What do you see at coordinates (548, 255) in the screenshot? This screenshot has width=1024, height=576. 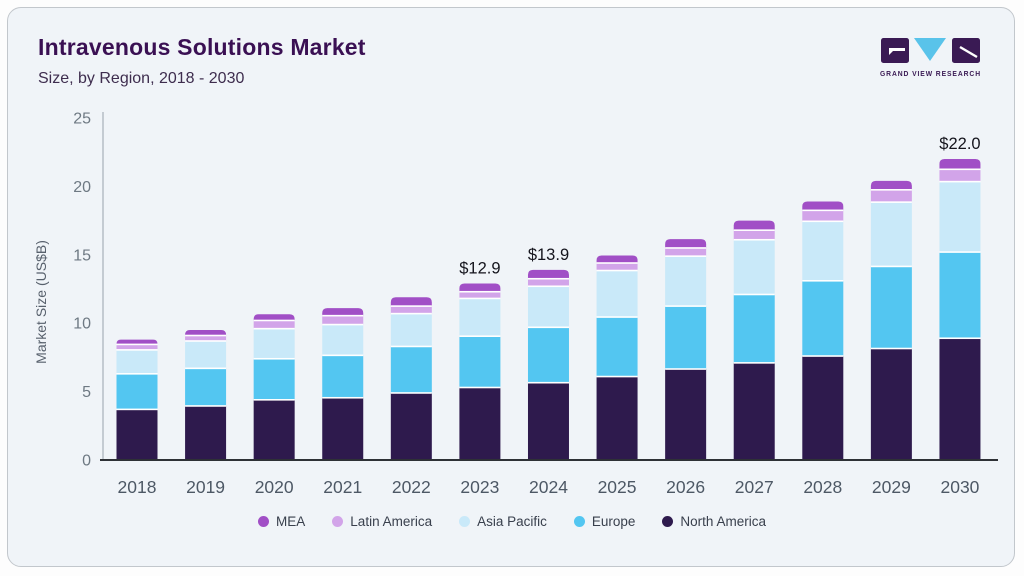 I see `bar-value-label: $13.9` at bounding box center [548, 255].